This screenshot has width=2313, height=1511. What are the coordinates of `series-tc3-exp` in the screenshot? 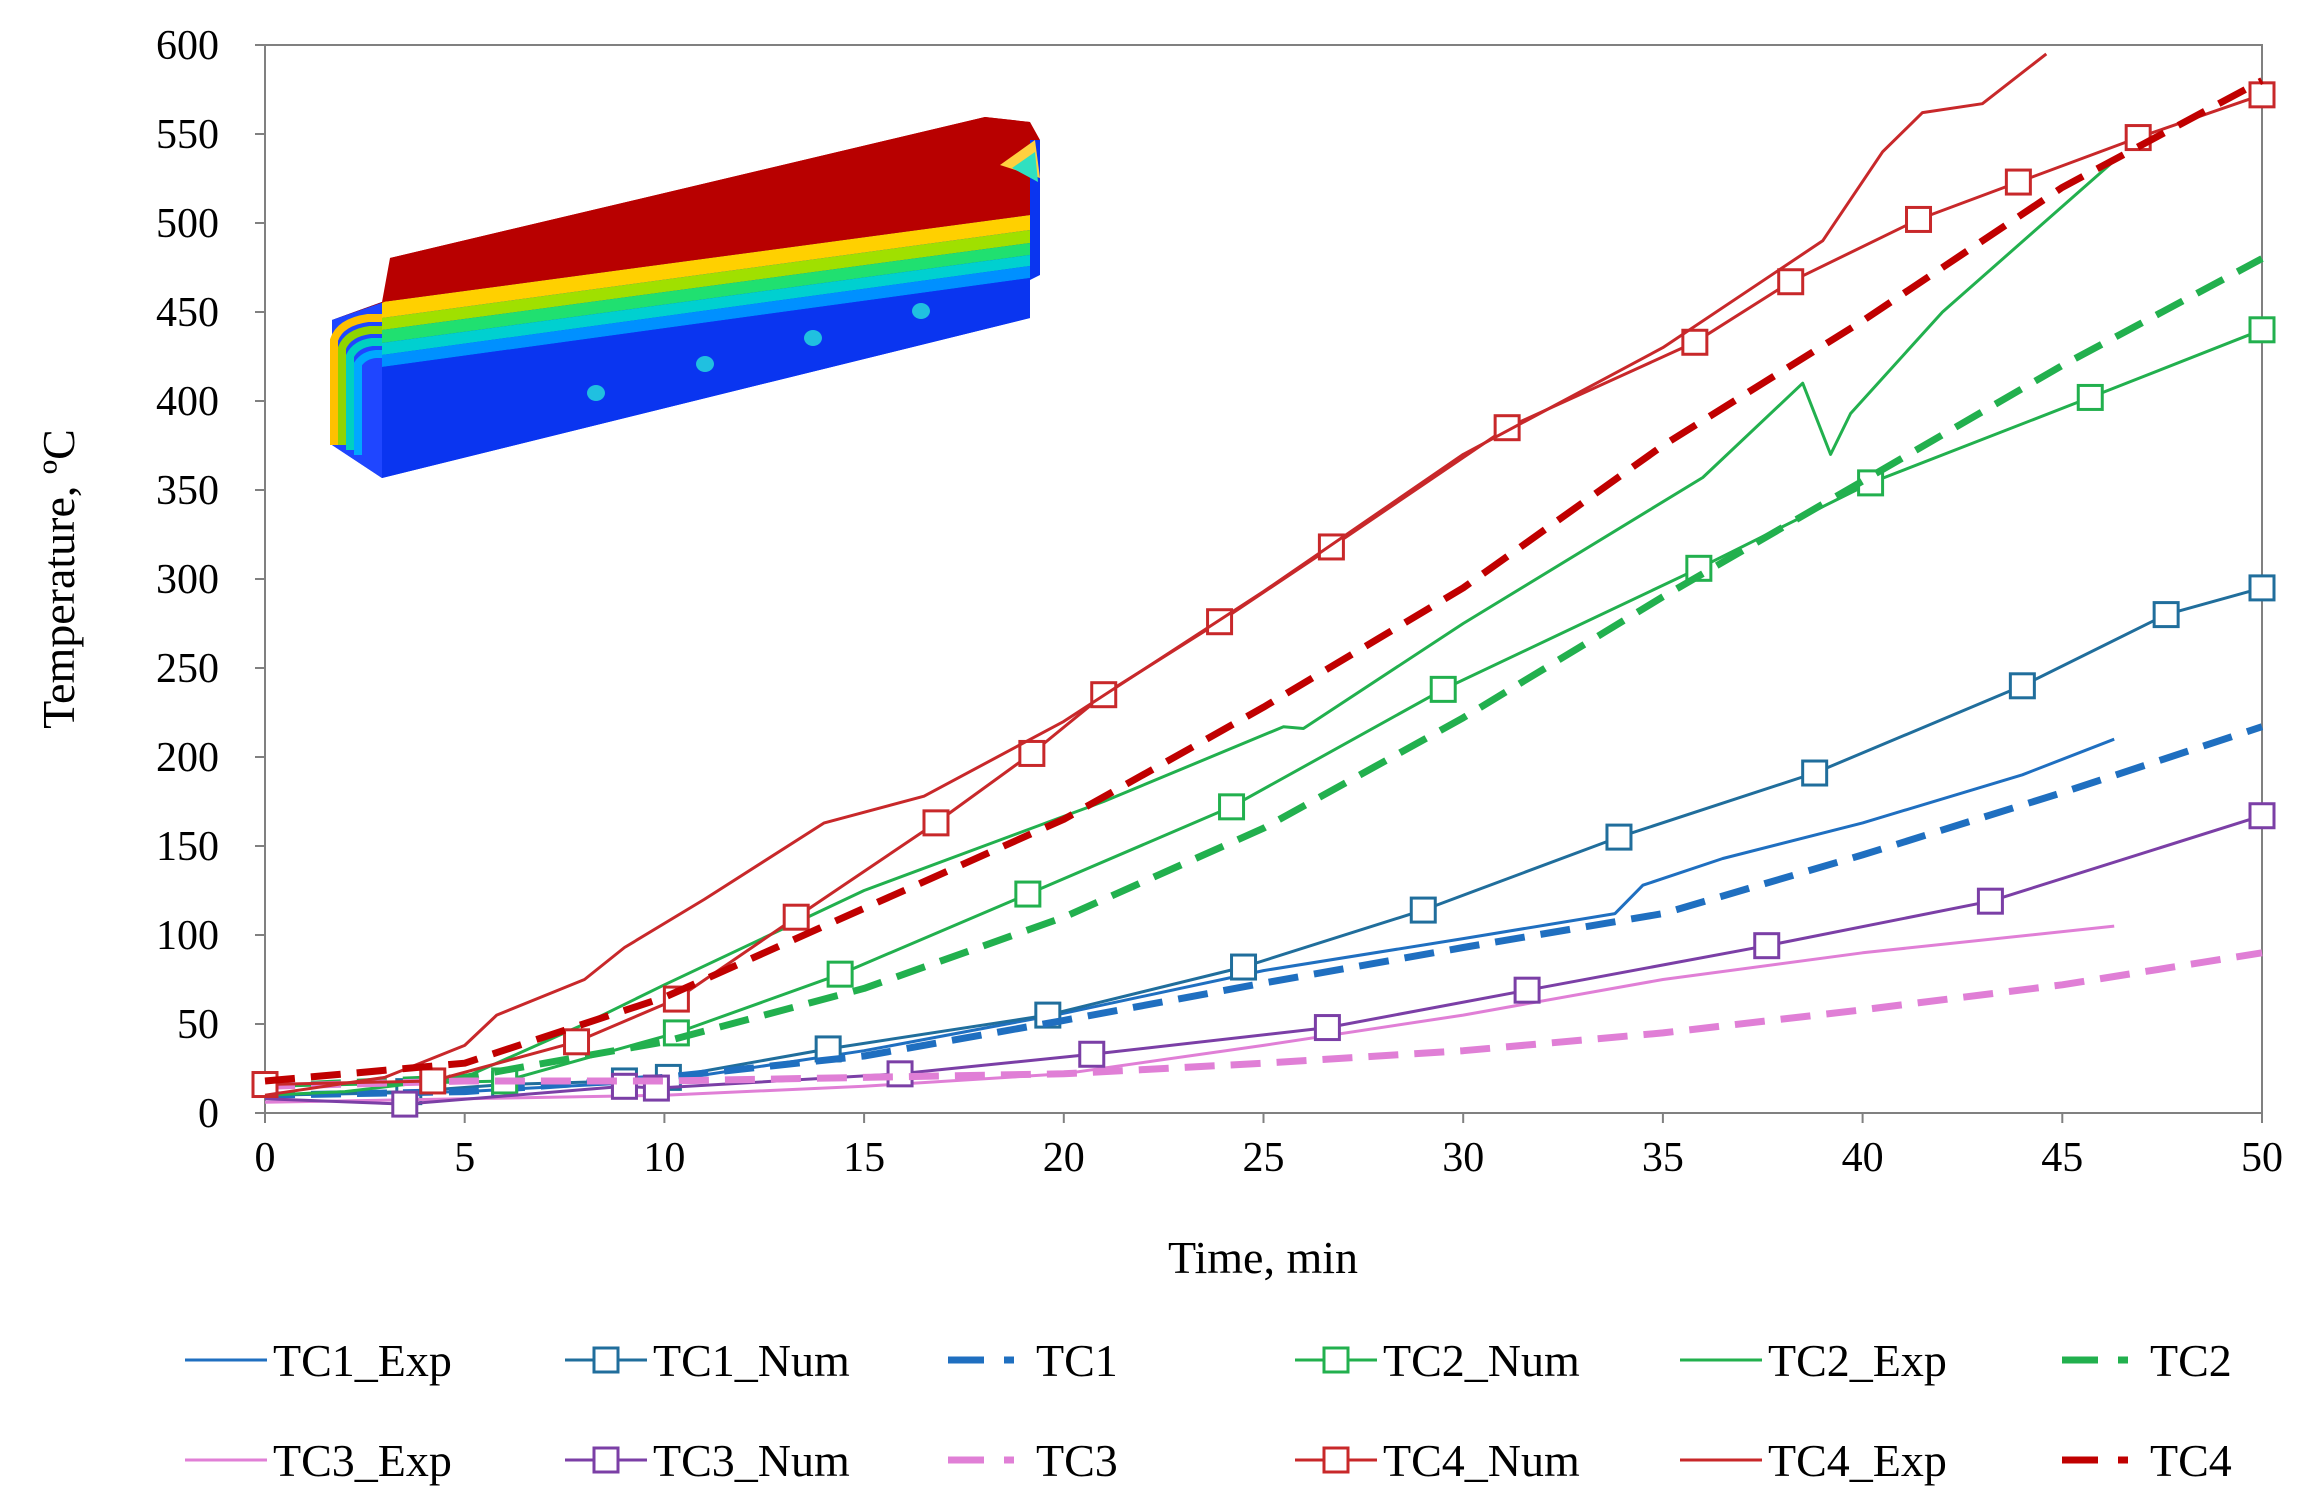 It's located at (1189, 1014).